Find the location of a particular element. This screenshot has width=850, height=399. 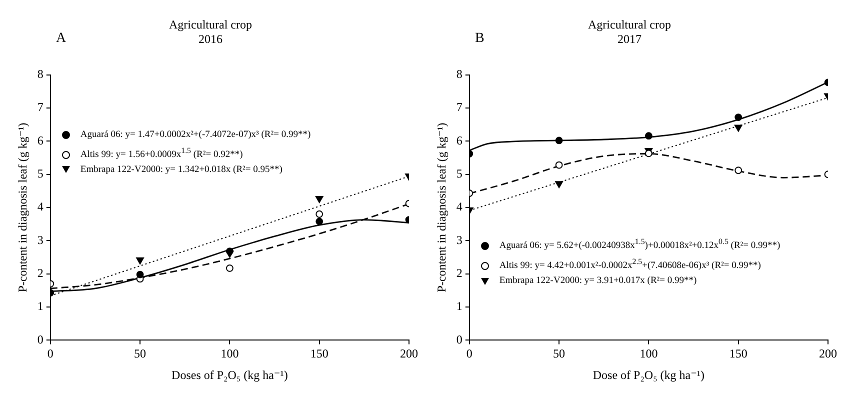

text: B is located at coordinates (479, 38).